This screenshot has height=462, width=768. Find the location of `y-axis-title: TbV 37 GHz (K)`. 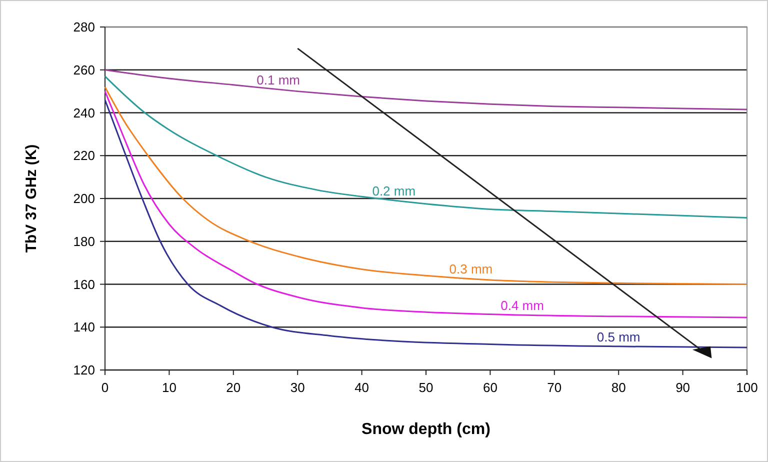

y-axis-title: TbV 37 GHz (K) is located at coordinates (31, 198).